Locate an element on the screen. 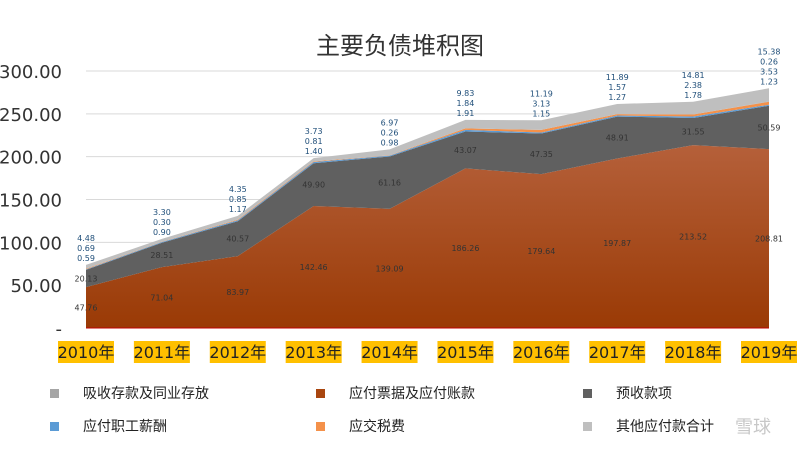  data-label: 1.23 is located at coordinates (769, 81).